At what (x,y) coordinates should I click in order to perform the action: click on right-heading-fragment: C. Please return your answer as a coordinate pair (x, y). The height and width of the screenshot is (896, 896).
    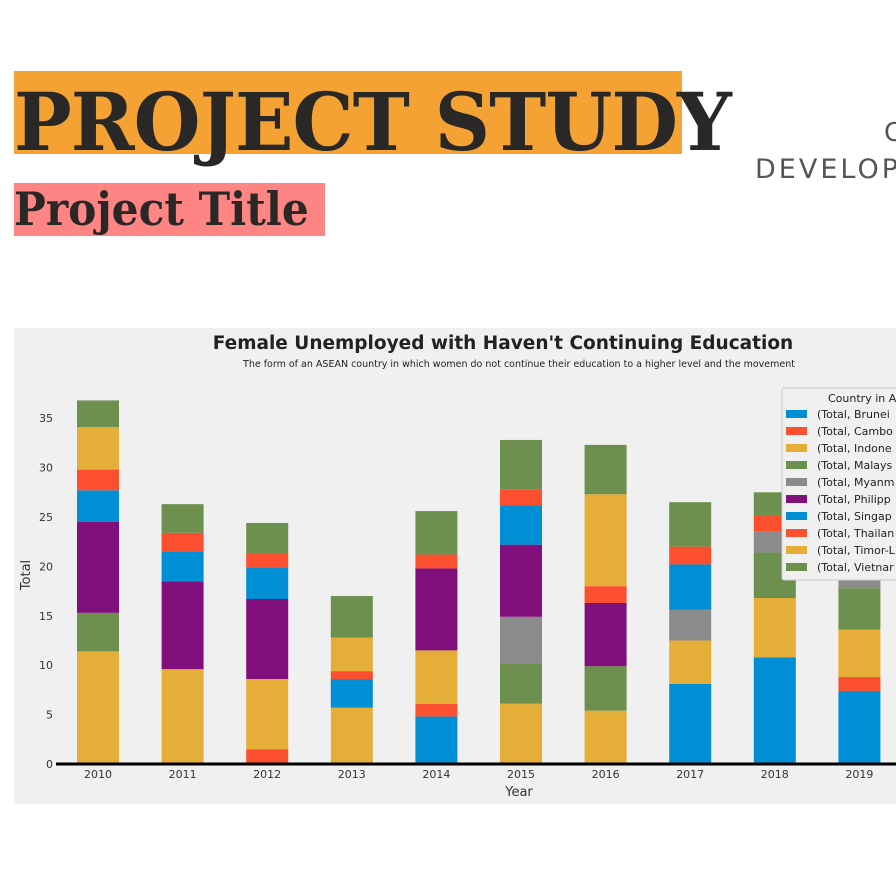
    Looking at the image, I should click on (890, 133).